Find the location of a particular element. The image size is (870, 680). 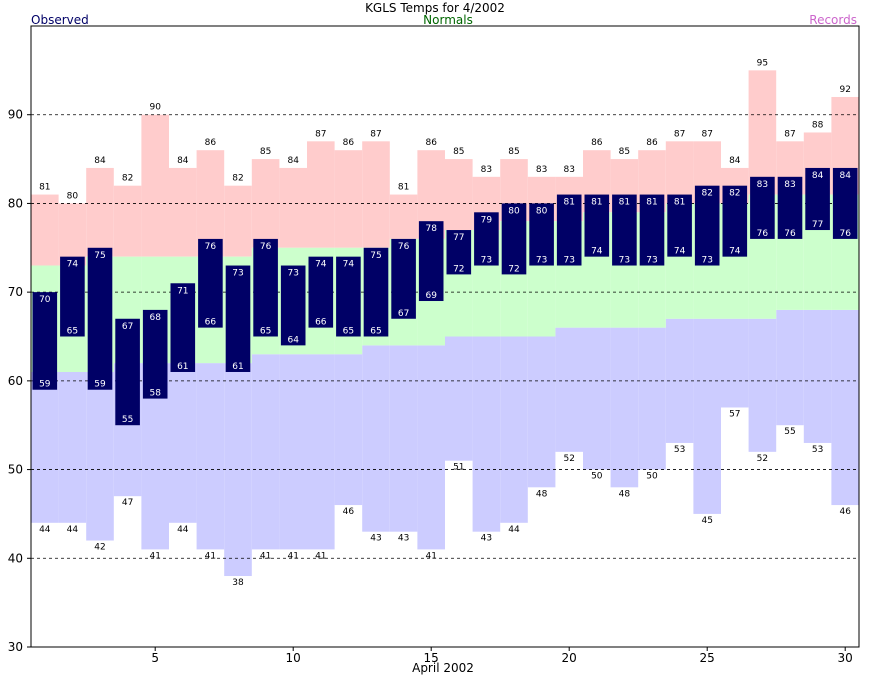

x-tick-label: 20 is located at coordinates (569, 658).